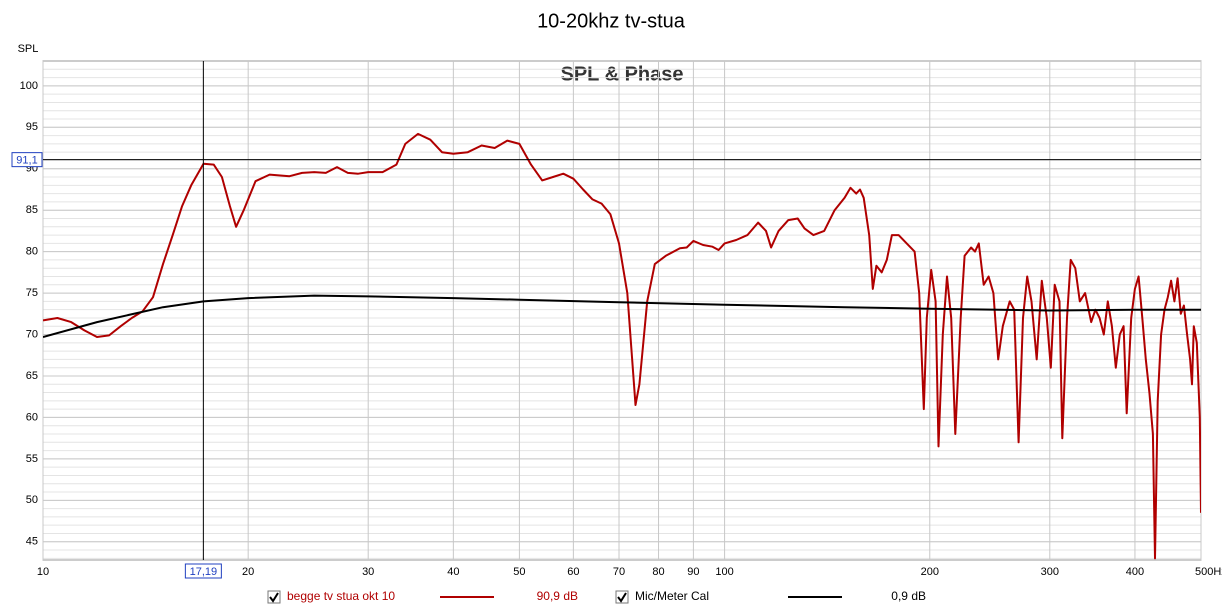  What do you see at coordinates (29, 86) in the screenshot?
I see `y-tick-label: 100` at bounding box center [29, 86].